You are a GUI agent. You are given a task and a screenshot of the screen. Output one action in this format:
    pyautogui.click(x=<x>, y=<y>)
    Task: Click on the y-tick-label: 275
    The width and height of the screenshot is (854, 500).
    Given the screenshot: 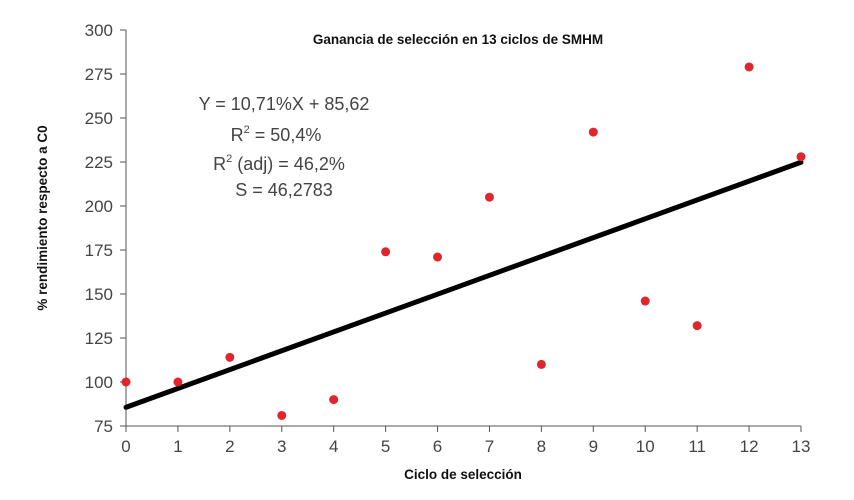 What is the action you would take?
    pyautogui.click(x=99, y=74)
    